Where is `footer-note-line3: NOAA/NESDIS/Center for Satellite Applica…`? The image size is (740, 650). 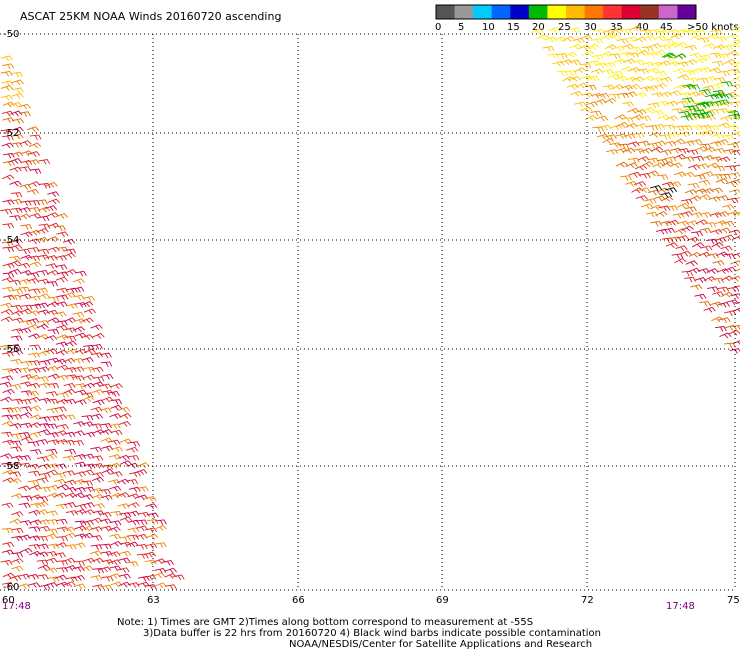 footer-note-line3: NOAA/NESDIS/Center for Satellite Applica… is located at coordinates (440, 644).